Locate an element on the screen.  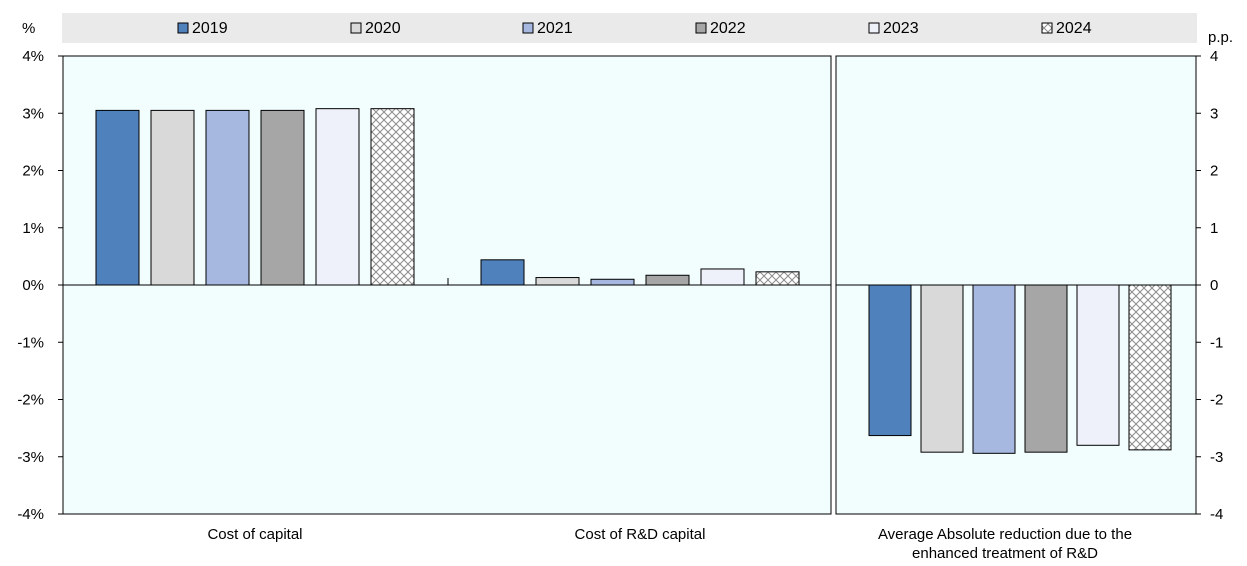
legend-swatch-2023 is located at coordinates (874, 28).